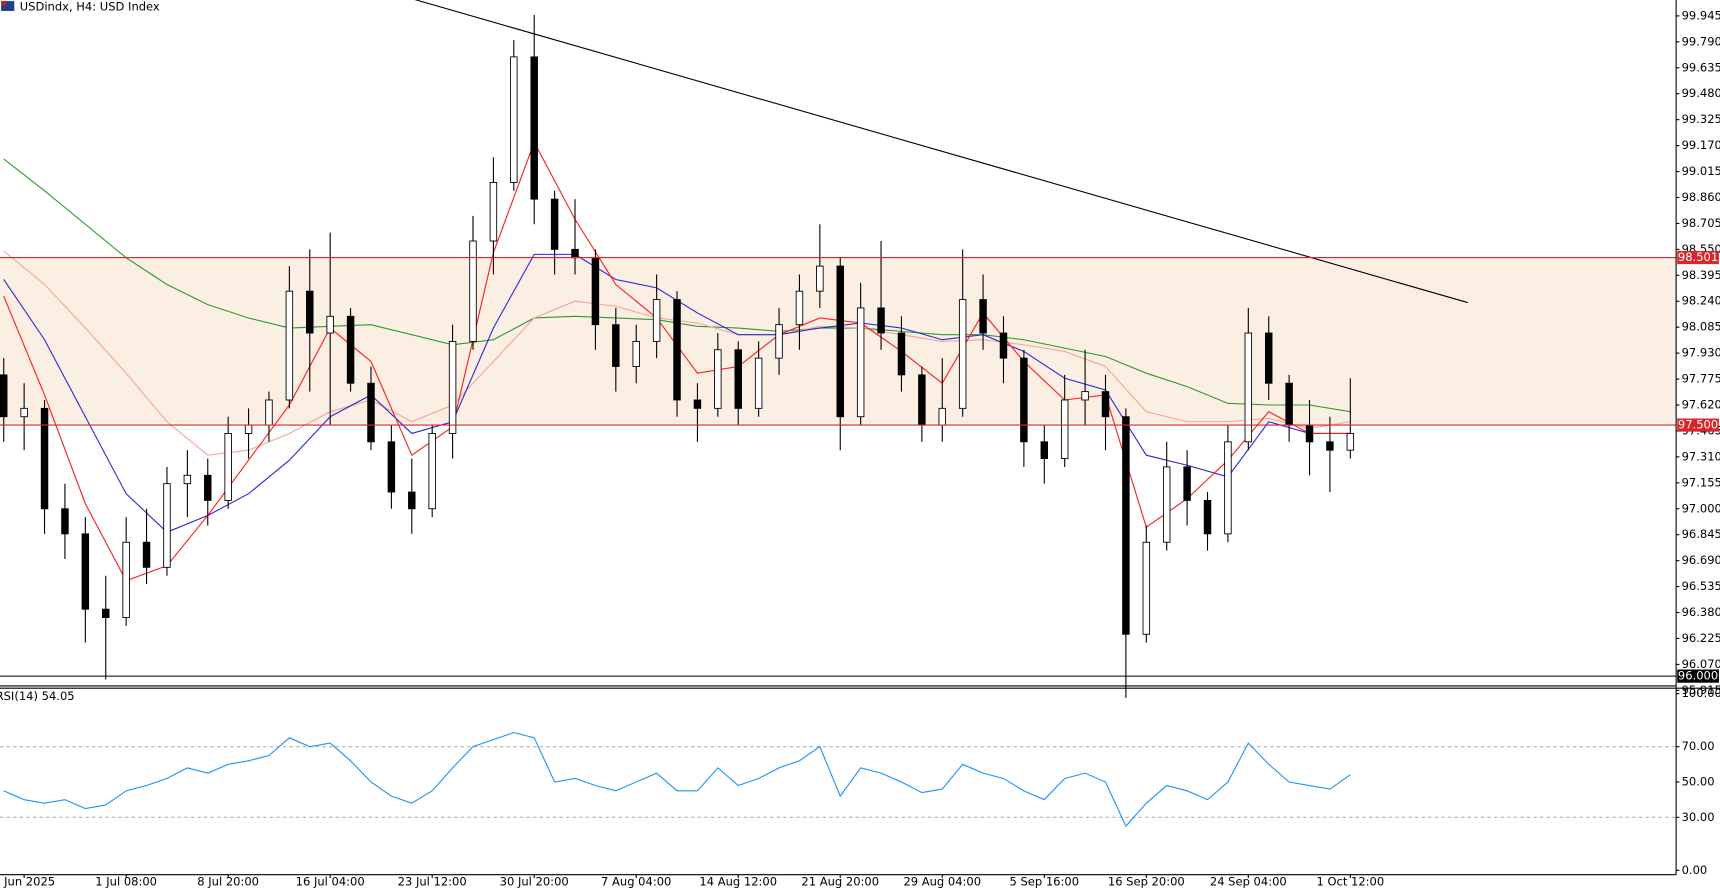 This screenshot has width=1720, height=889. I want to click on price-level-label: 96.000, so click(1698, 676).